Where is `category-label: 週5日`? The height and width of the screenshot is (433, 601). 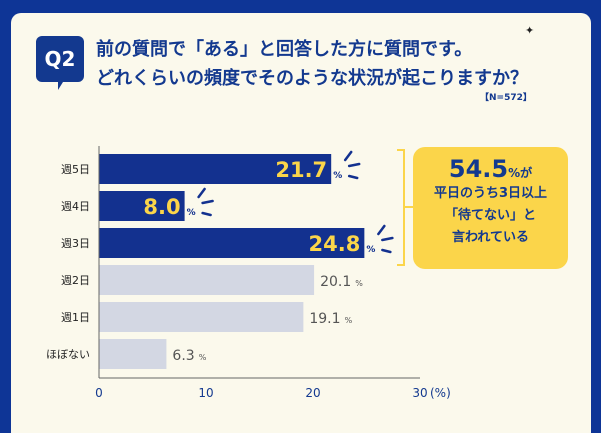 category-label: 週5日 is located at coordinates (75, 169).